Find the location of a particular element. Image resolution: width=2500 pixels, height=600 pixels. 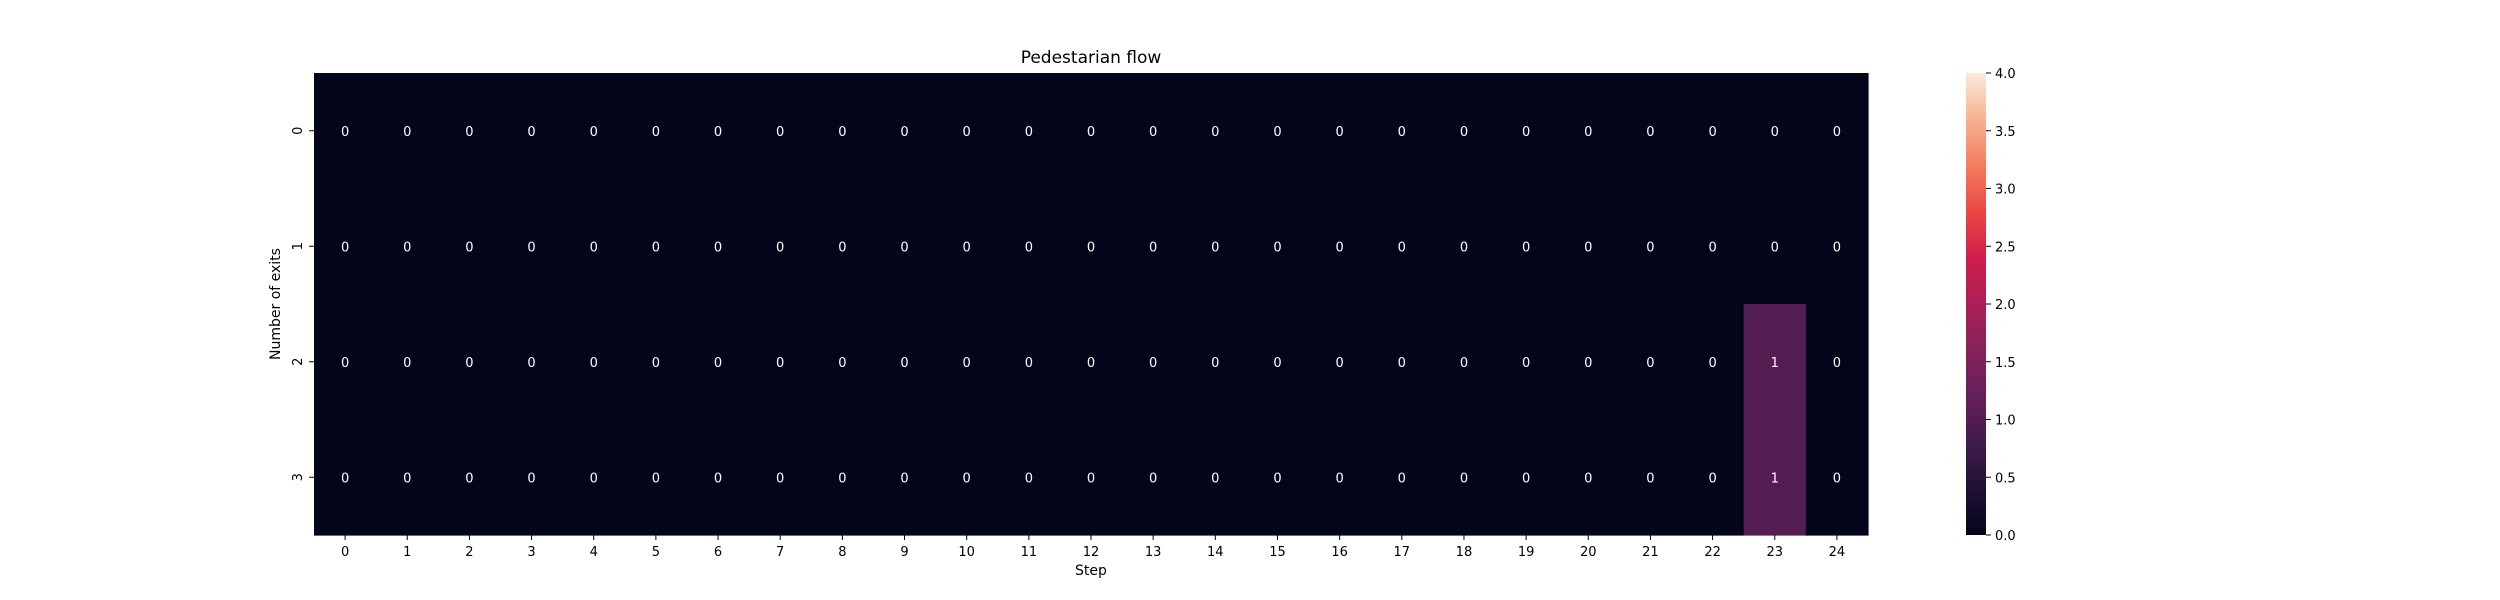

x-tick-label: 9 is located at coordinates (904, 552).